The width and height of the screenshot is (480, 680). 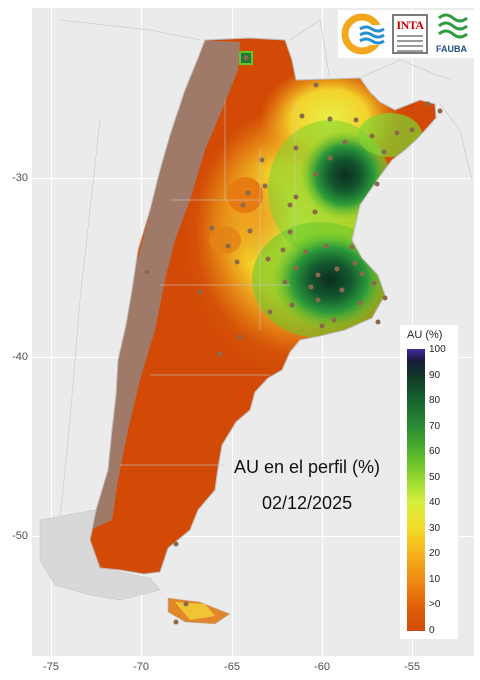 I want to click on fauba-logo-text: FAUBA, so click(x=451, y=49).